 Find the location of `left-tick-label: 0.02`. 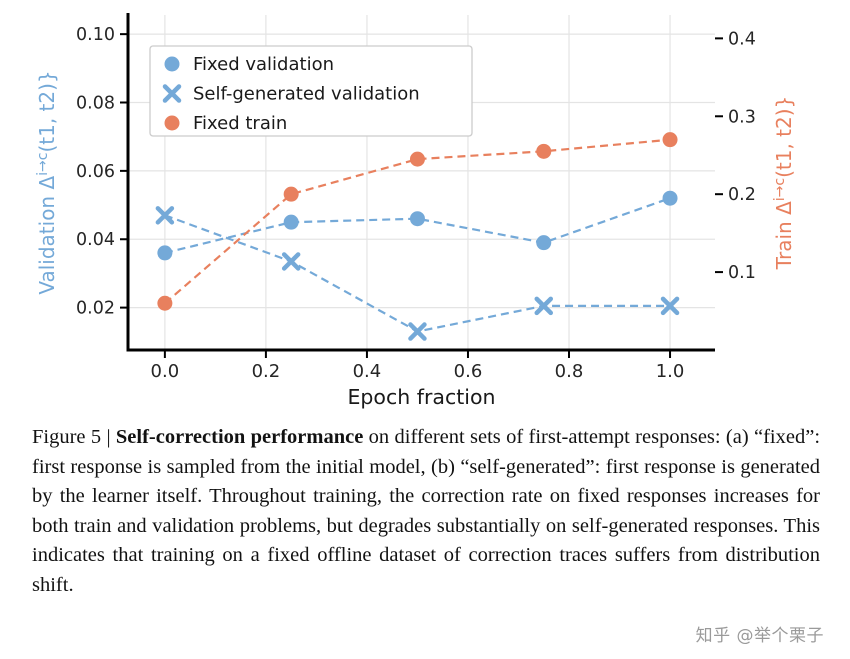

left-tick-label: 0.02 is located at coordinates (95, 309).